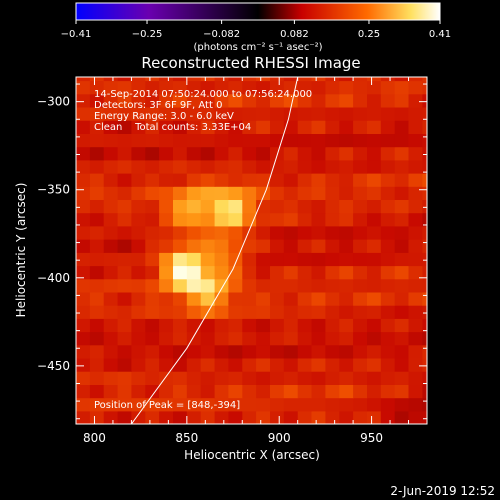  I want to click on colorbar-tick-label: 0.41, so click(440, 34).